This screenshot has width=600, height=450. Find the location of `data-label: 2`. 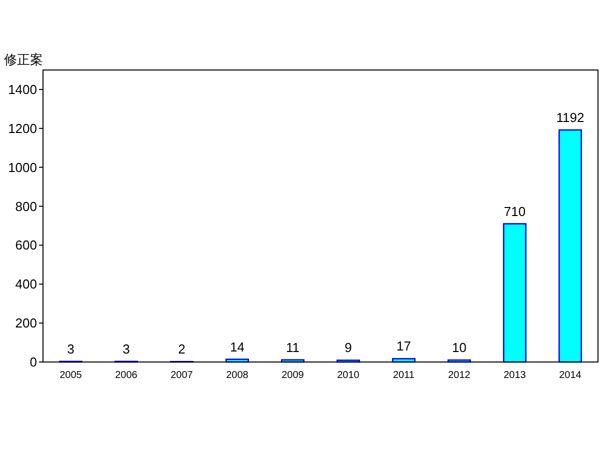

data-label: 2 is located at coordinates (182, 349).